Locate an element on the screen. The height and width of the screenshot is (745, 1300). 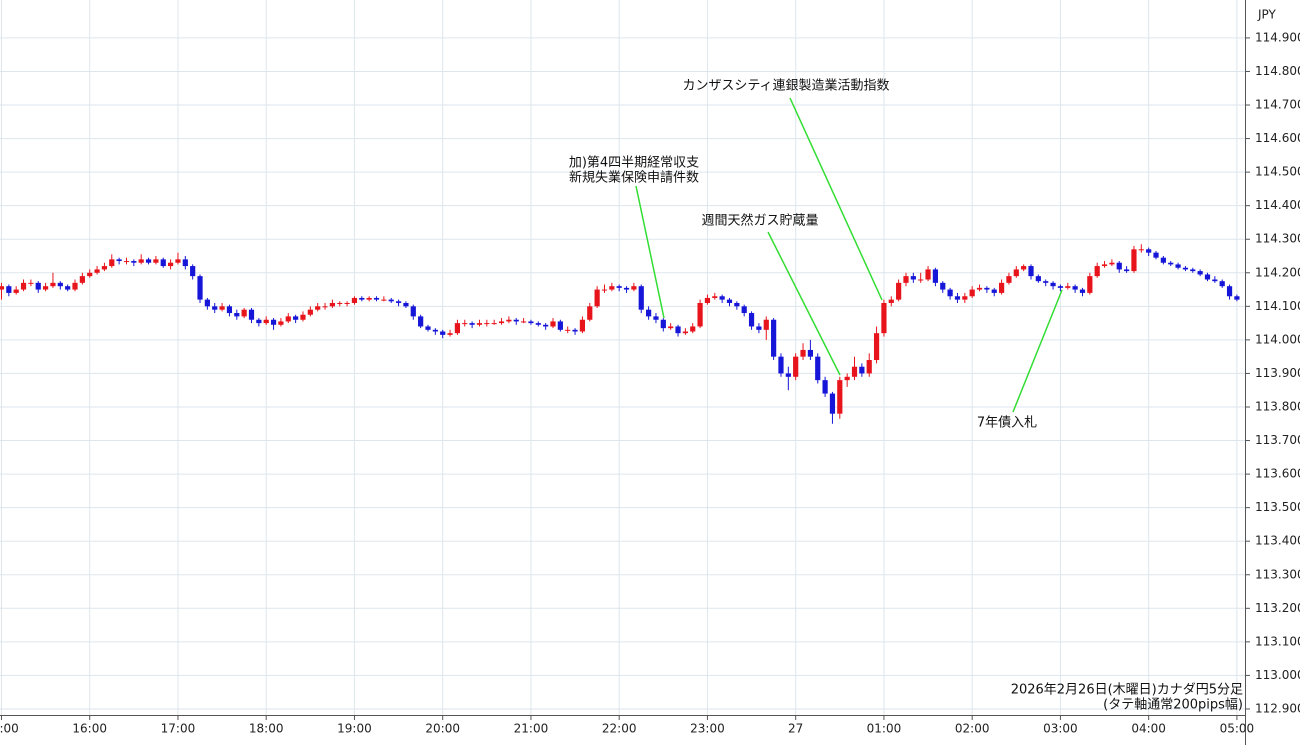
annotation: 週間天然ガス貯蔵量 is located at coordinates (759, 221).